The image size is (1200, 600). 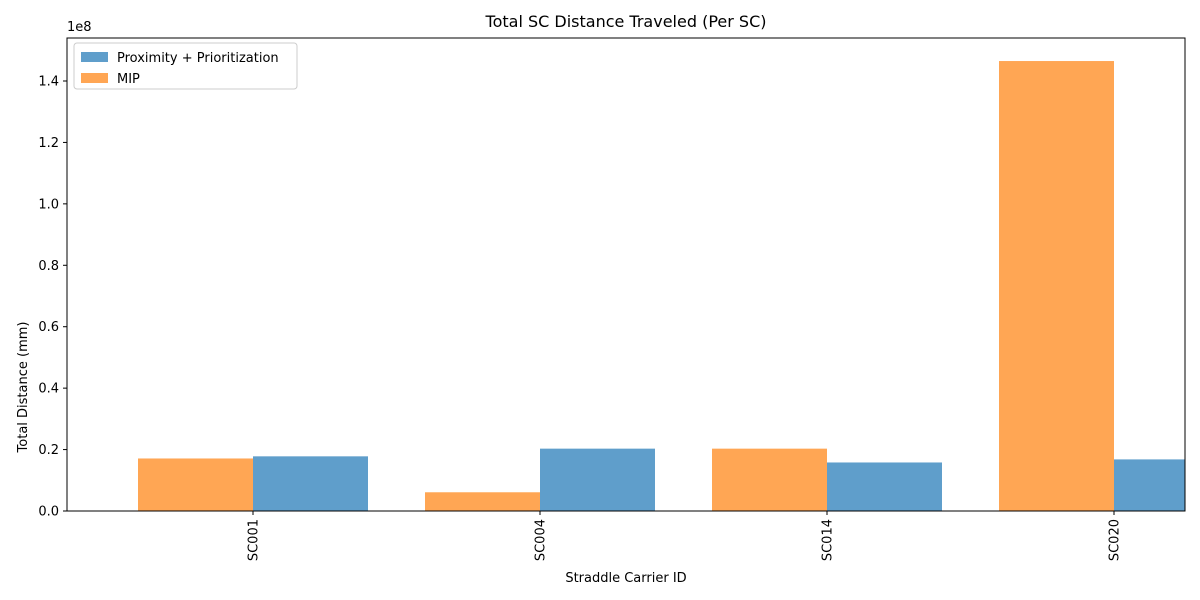 I want to click on bar-proximity-sc014, so click(x=884, y=486).